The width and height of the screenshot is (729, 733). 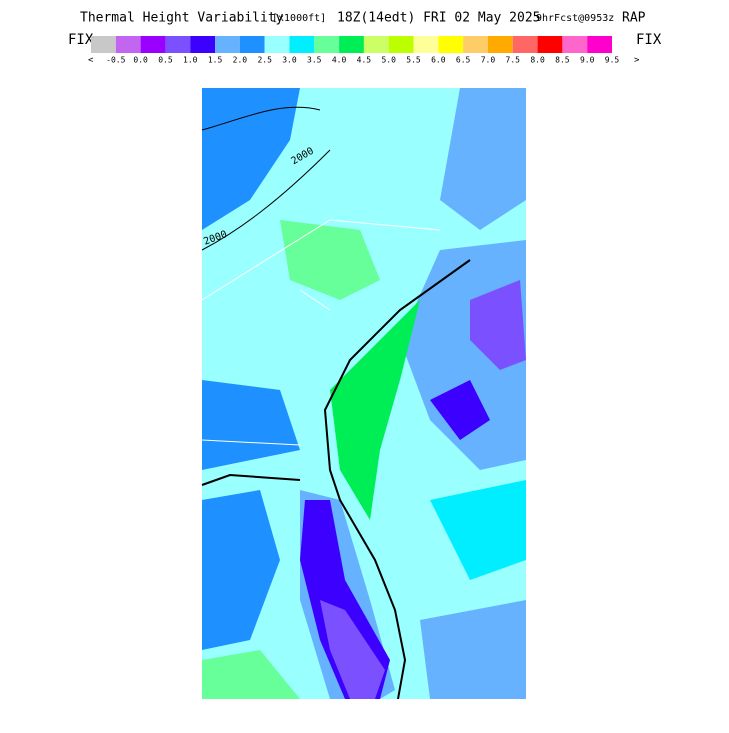 What do you see at coordinates (289, 60) in the screenshot?
I see `legend-label: 3.0` at bounding box center [289, 60].